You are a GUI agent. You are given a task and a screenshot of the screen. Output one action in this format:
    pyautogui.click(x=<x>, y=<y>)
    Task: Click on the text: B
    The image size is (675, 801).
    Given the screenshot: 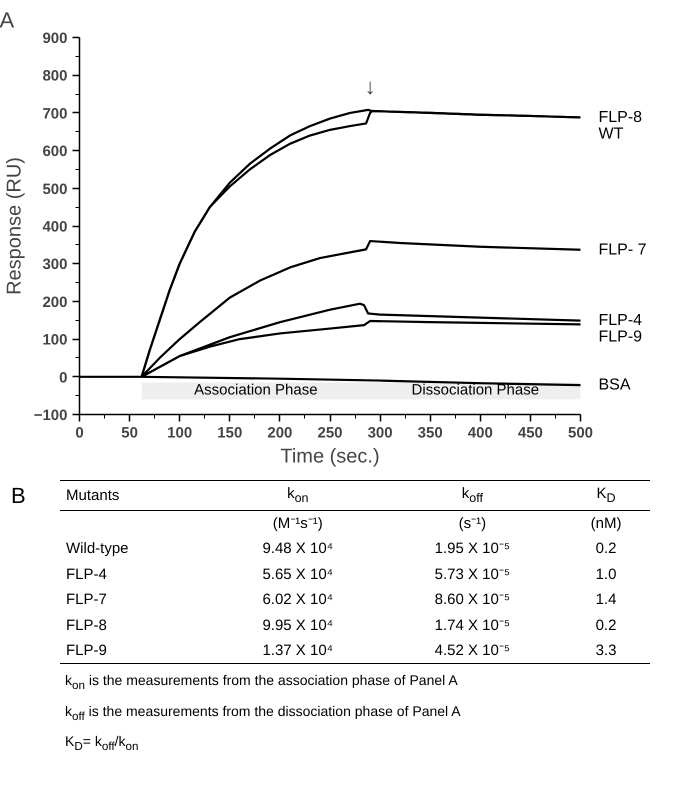 What is the action you would take?
    pyautogui.click(x=18, y=496)
    